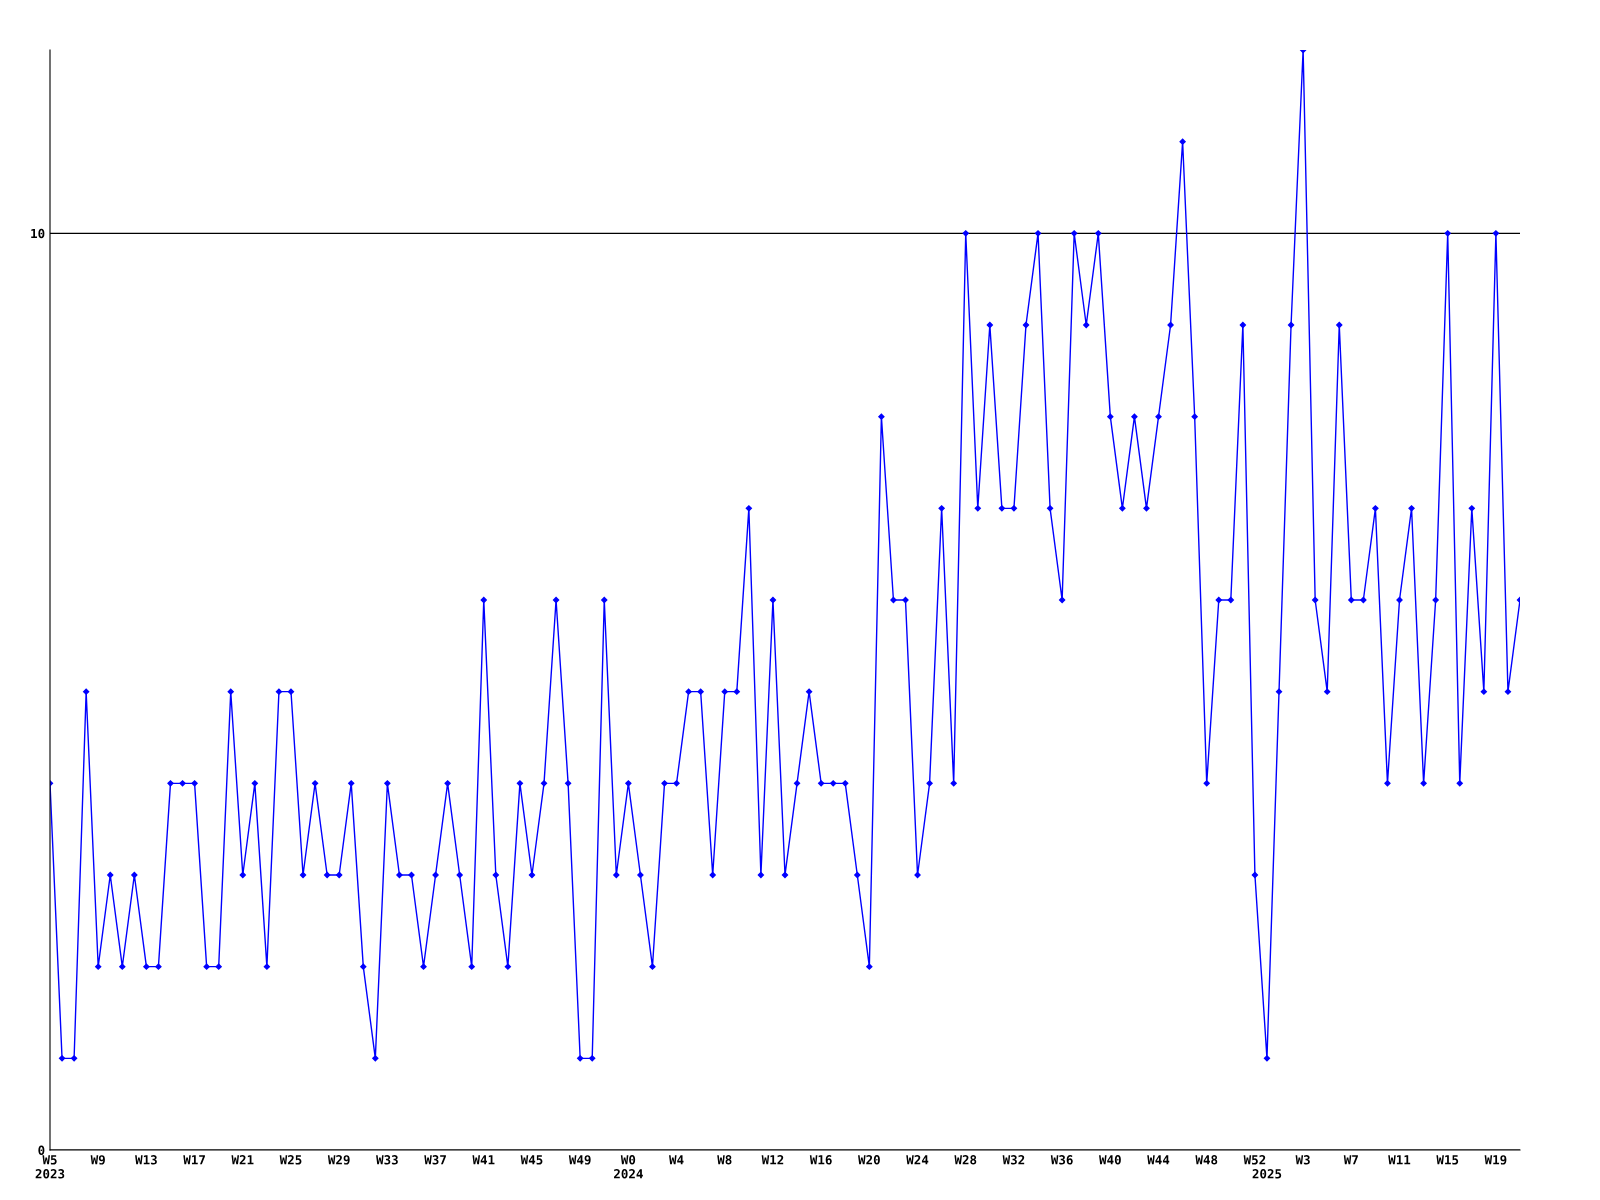 This screenshot has width=1600, height=1200. Describe the element at coordinates (435, 1160) in the screenshot. I see `x-tick-label: W37` at that location.